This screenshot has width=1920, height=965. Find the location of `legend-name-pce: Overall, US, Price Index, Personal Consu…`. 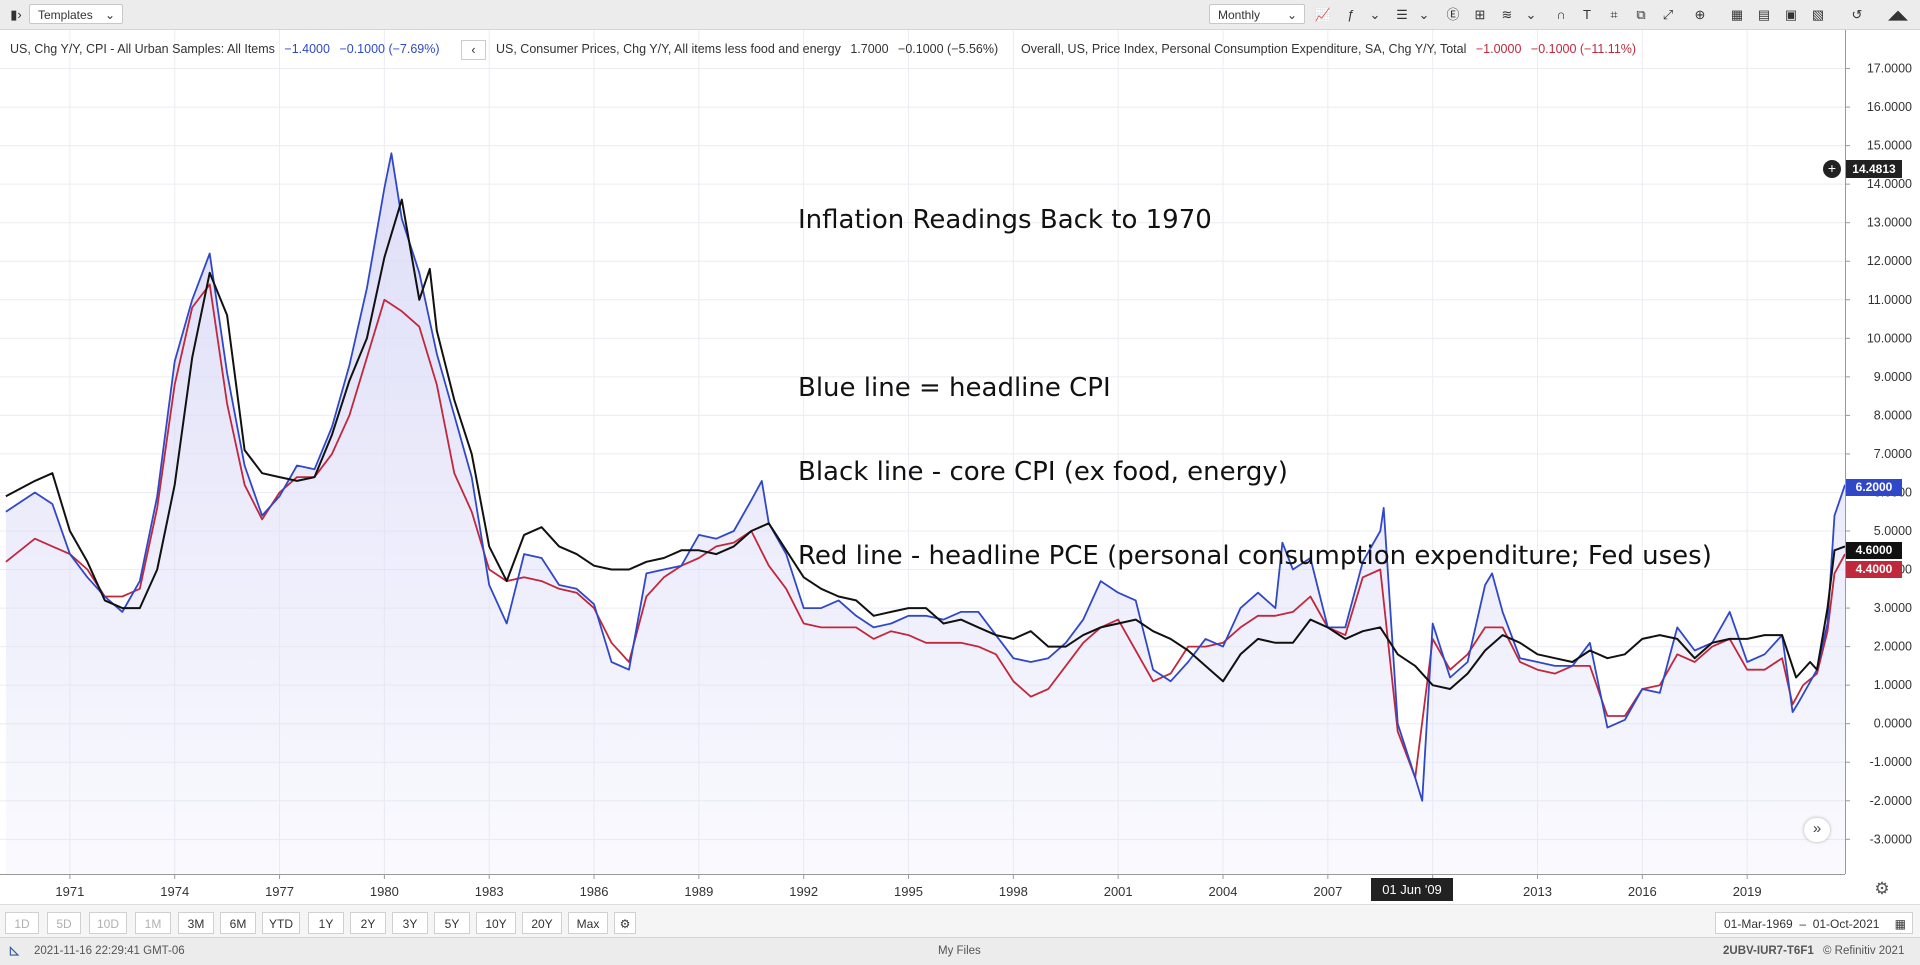

legend-name-pce: Overall, US, Price Index, Personal Consu… is located at coordinates (1244, 49).